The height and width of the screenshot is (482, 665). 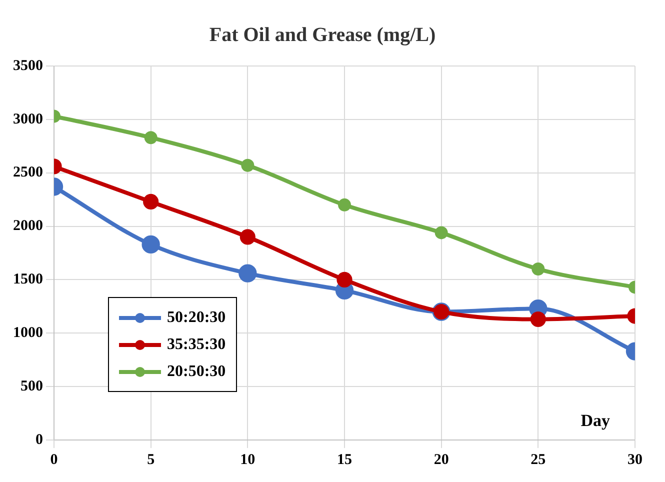 What do you see at coordinates (635, 460) in the screenshot?
I see `x-tick-label: 30` at bounding box center [635, 460].